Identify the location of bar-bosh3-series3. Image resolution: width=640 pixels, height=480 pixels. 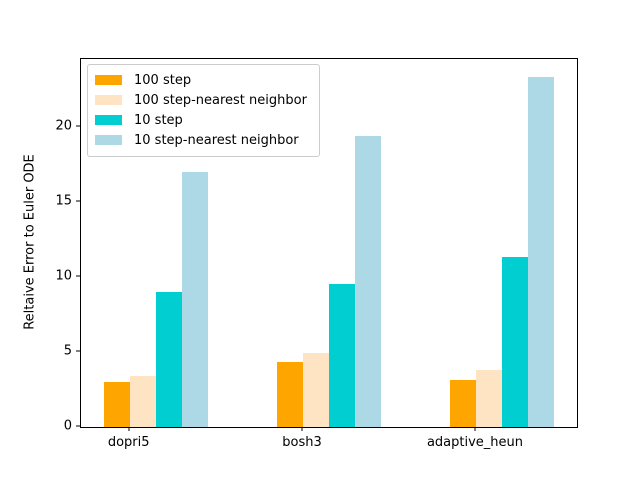
(368, 281).